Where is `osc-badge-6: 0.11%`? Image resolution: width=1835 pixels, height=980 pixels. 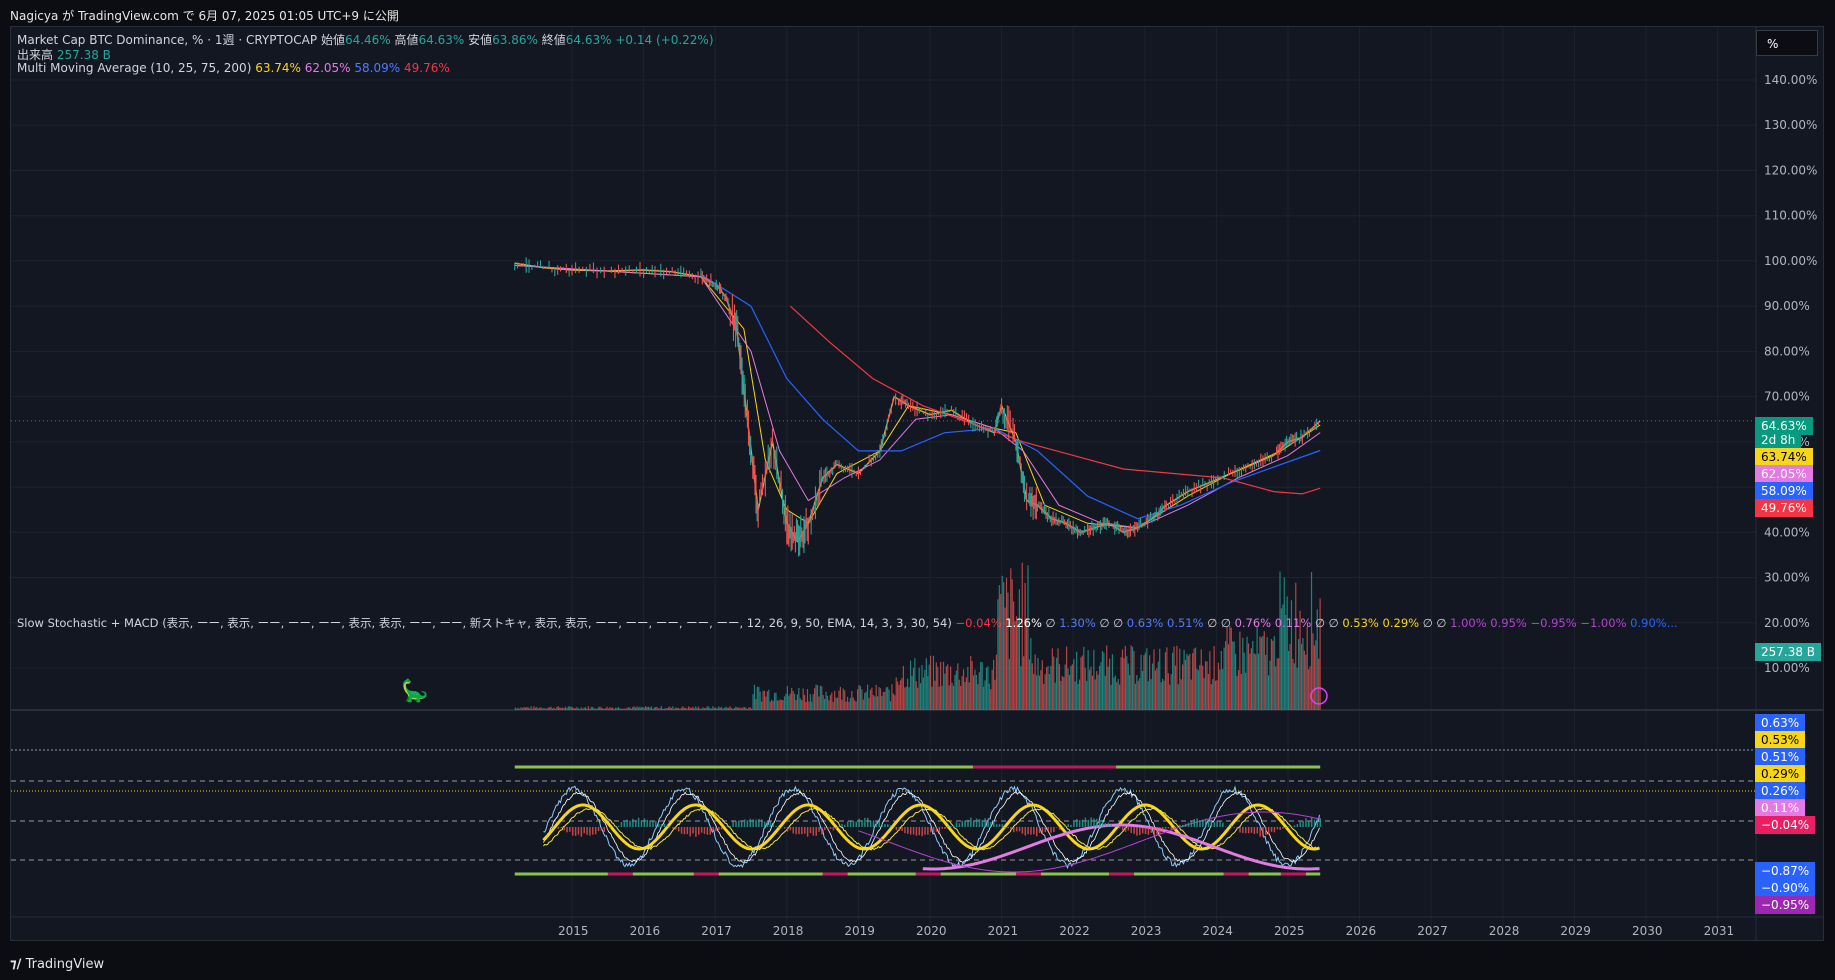 osc-badge-6: 0.11% is located at coordinates (1780, 808).